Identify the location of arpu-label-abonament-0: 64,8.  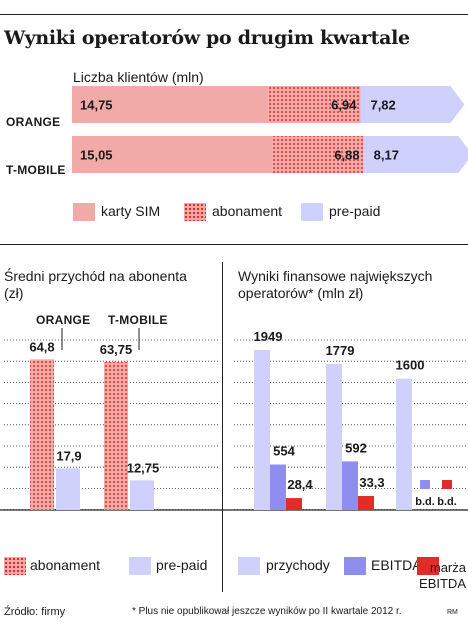
(41, 346).